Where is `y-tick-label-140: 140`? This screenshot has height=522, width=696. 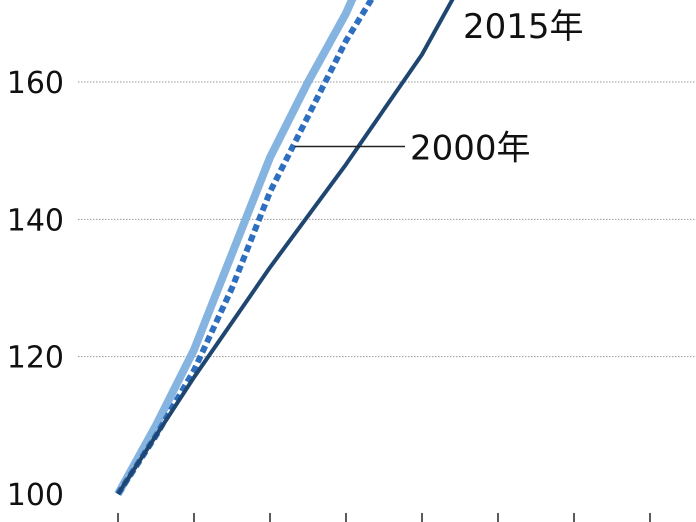 y-tick-label-140: 140 is located at coordinates (35, 220).